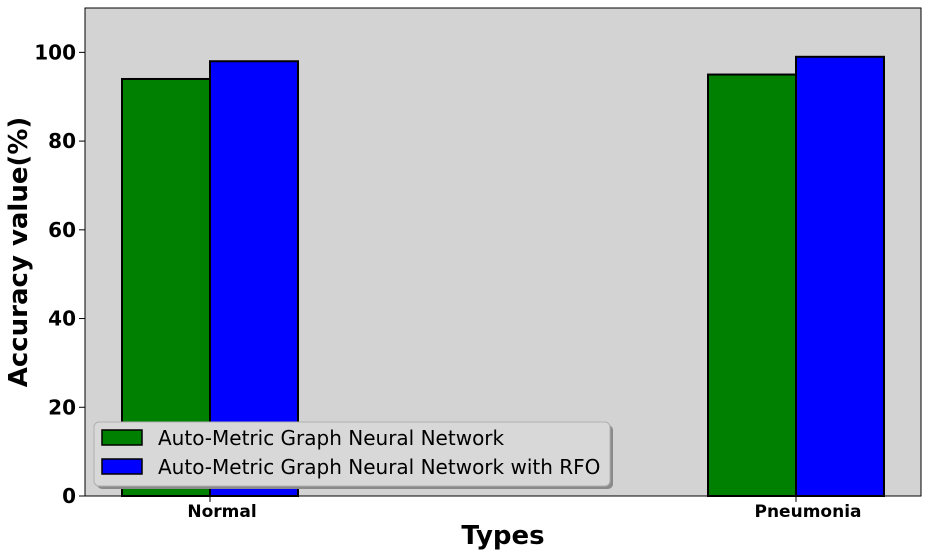 This screenshot has height=556, width=928. Describe the element at coordinates (59, 274) in the screenshot. I see `y-axis-ticks: 0 20 40 60 80 100` at that location.